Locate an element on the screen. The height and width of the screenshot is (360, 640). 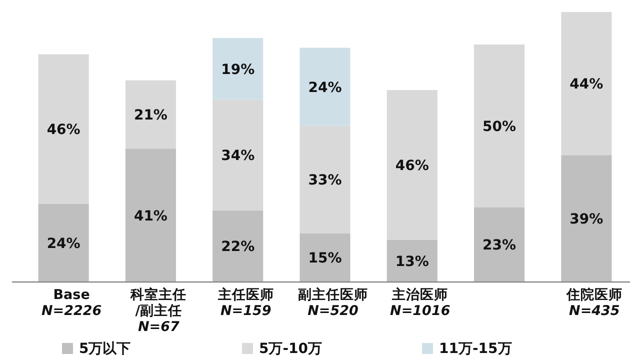
data-label: 33% is located at coordinates (325, 180).